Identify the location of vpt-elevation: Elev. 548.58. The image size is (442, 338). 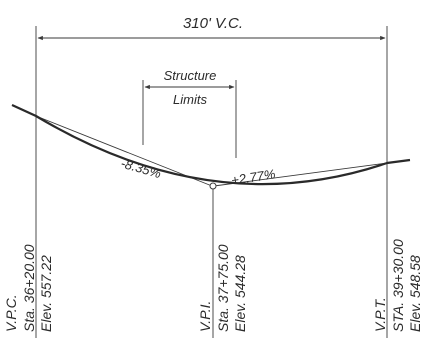
(415, 293).